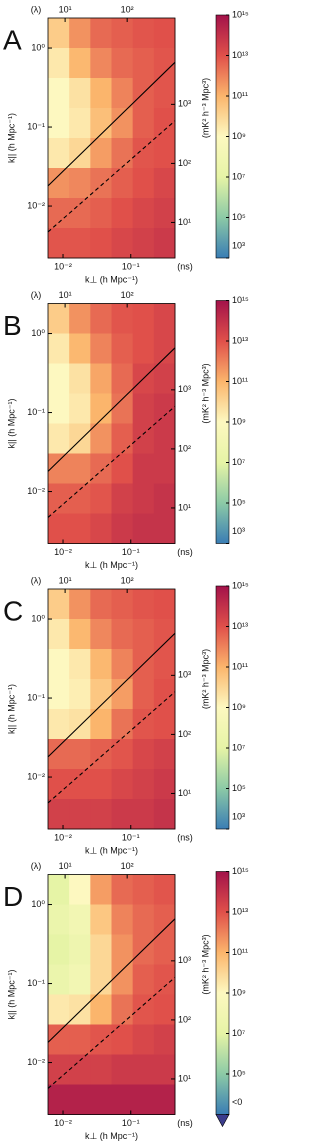 The height and width of the screenshot is (1142, 320). I want to click on colorbar-tick-label: 10³, so click(238, 816).